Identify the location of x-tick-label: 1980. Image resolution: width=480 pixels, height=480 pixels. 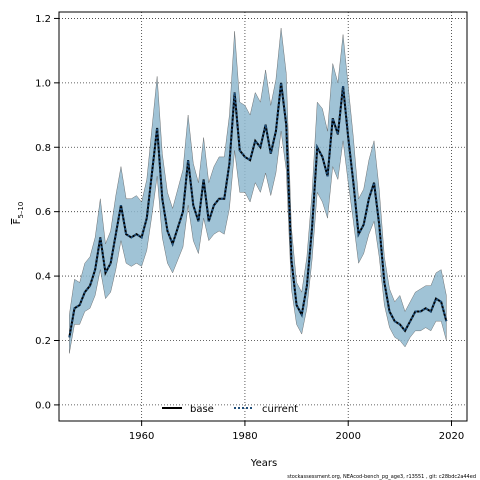
(244, 436).